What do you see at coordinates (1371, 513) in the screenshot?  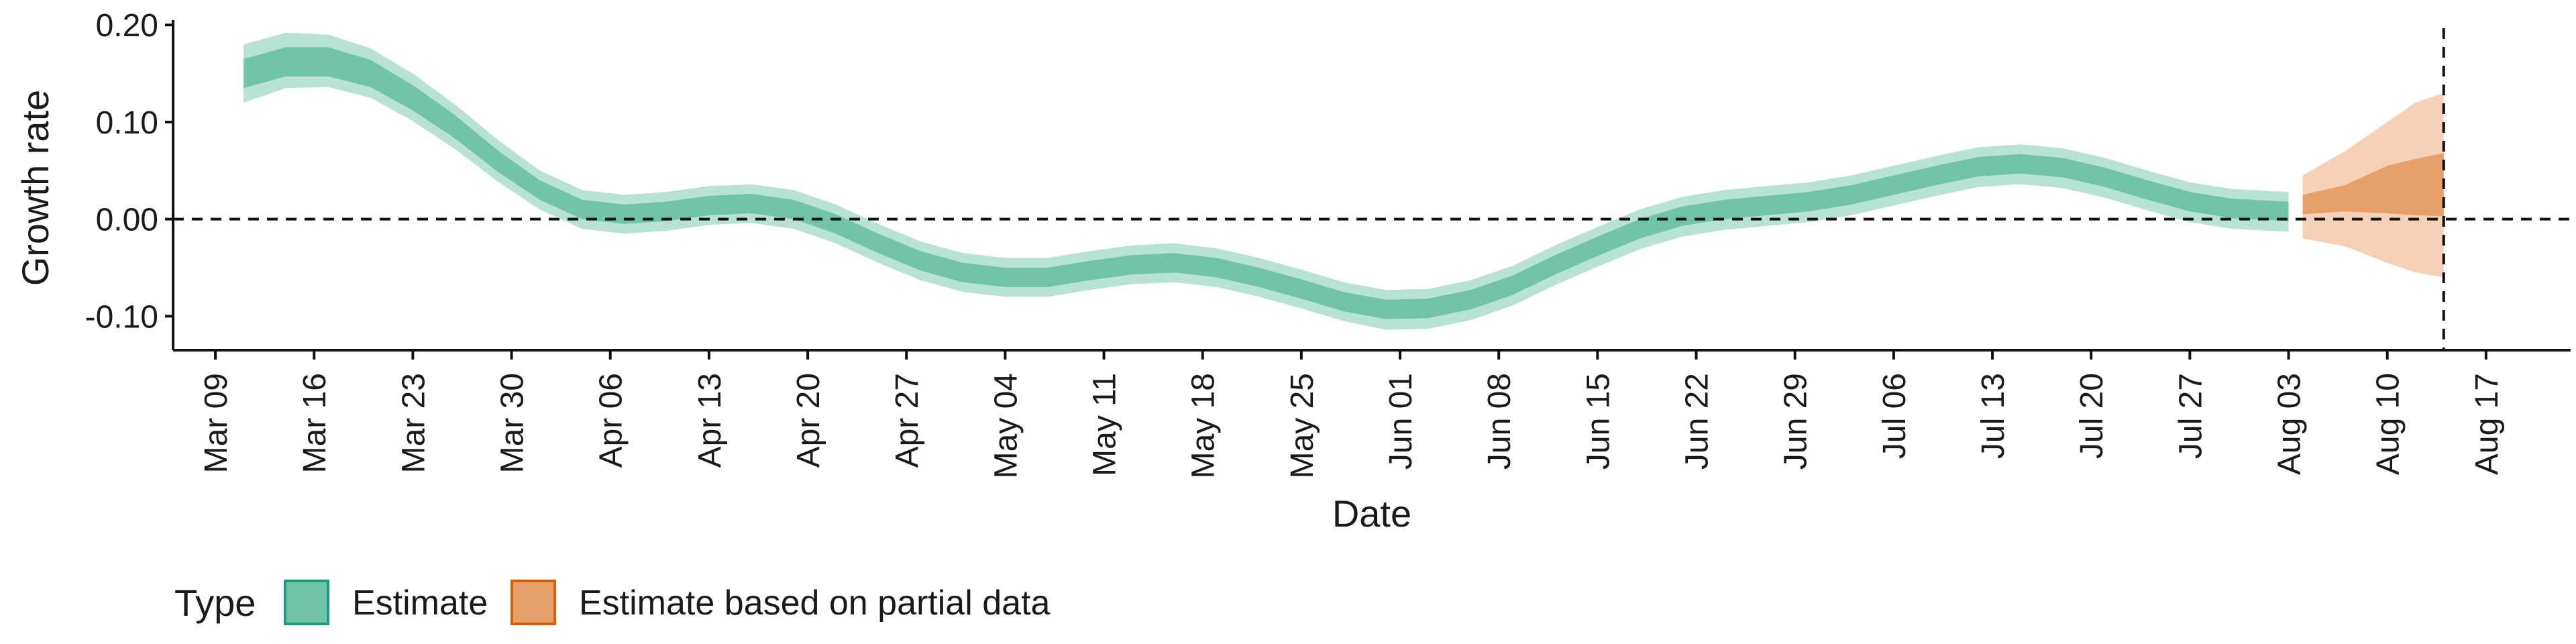 I see `x-axis-title: Date` at bounding box center [1371, 513].